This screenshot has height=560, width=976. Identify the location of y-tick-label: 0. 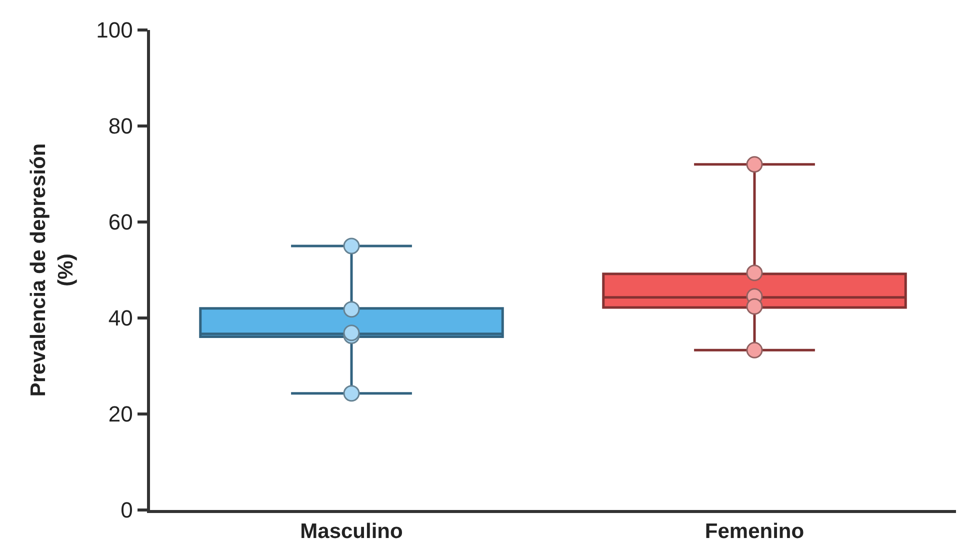
(126, 510).